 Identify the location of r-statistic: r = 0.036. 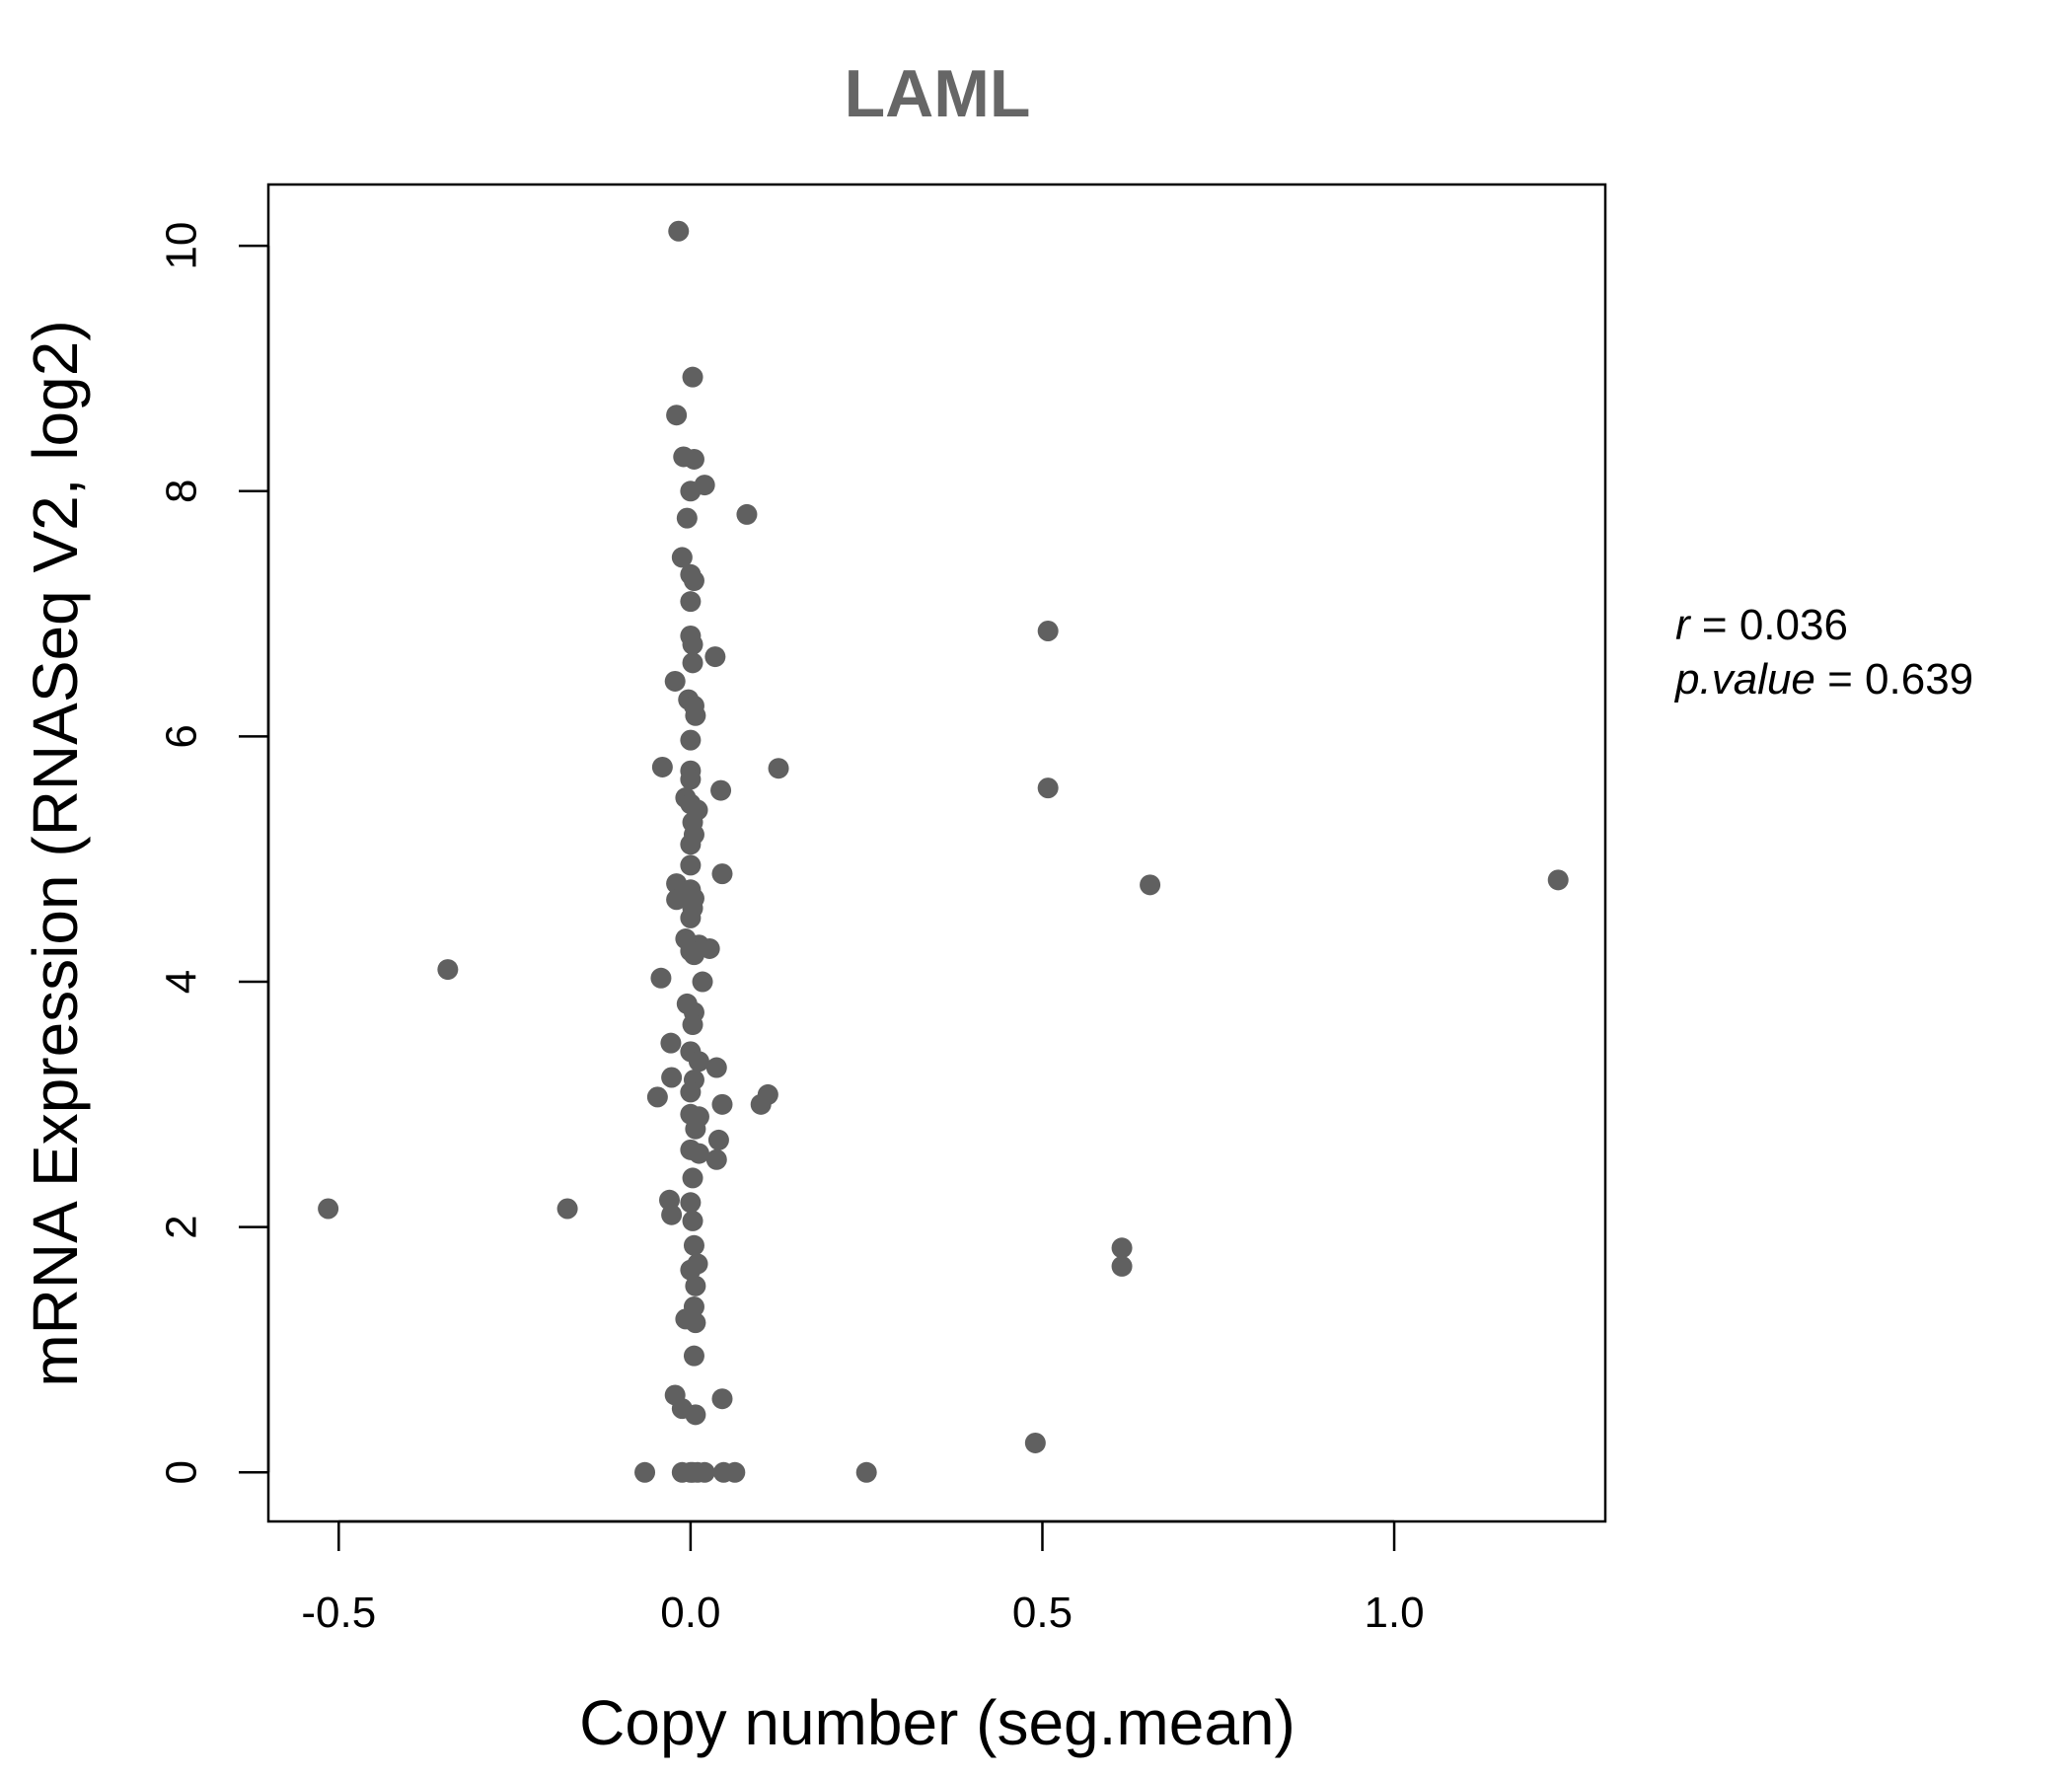
(1762, 625).